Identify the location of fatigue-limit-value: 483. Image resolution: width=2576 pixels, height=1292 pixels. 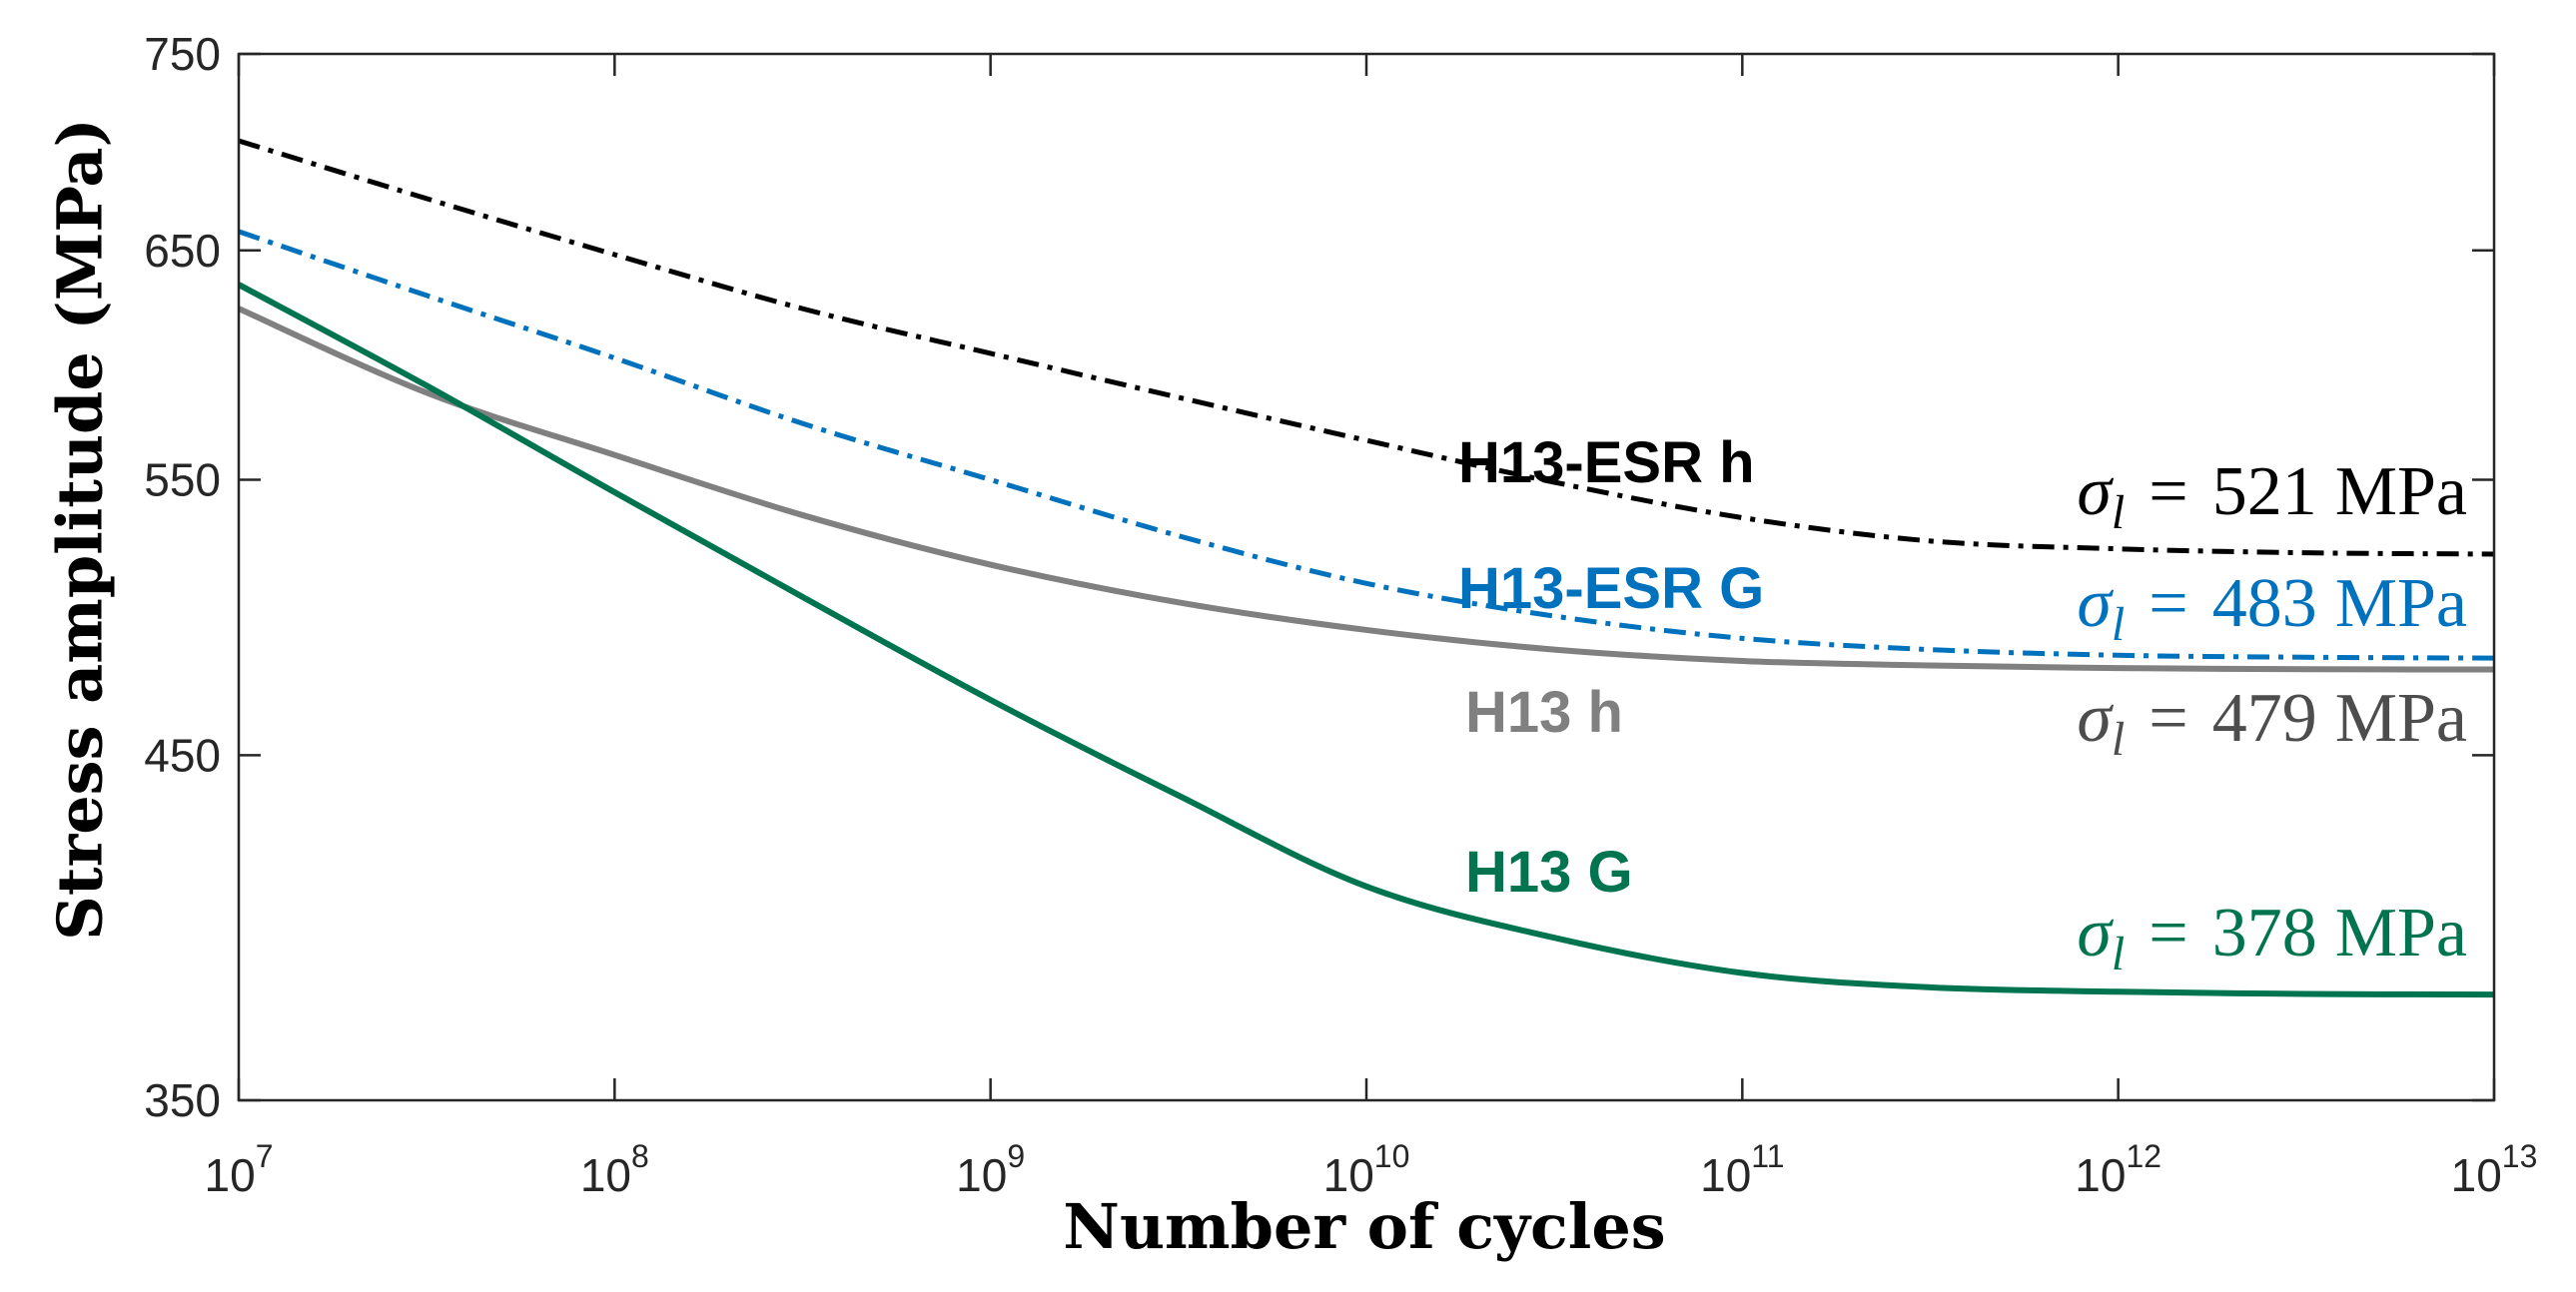
(2265, 604).